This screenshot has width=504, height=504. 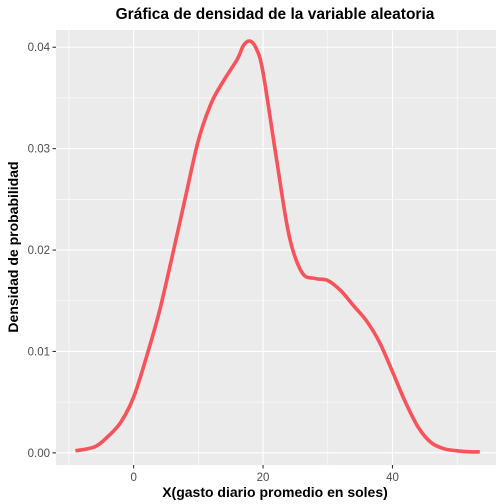 I want to click on x-axis-ticks, so click(x=263, y=467).